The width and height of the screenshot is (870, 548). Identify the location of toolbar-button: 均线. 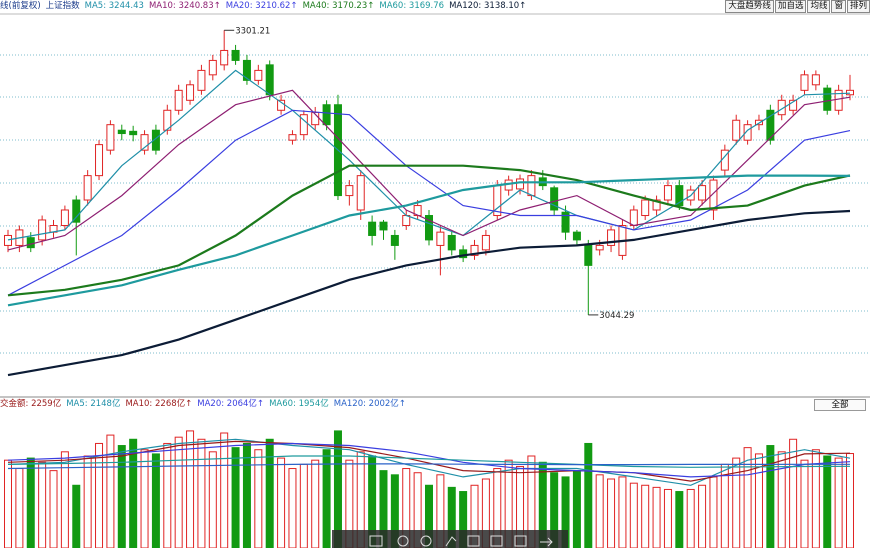
(819, 6).